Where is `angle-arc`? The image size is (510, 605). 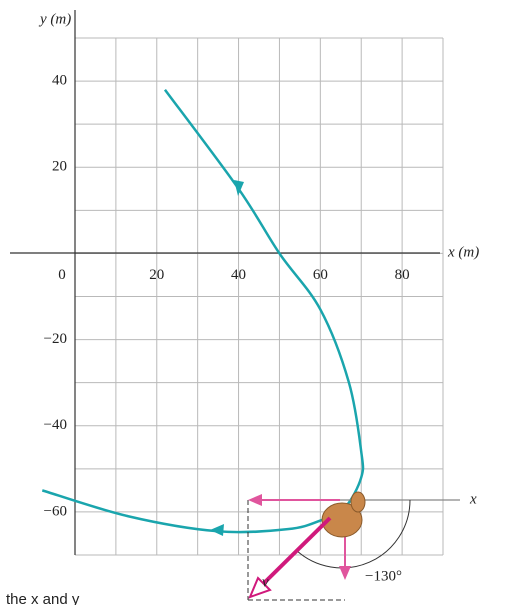
angle-arc is located at coordinates (353, 534).